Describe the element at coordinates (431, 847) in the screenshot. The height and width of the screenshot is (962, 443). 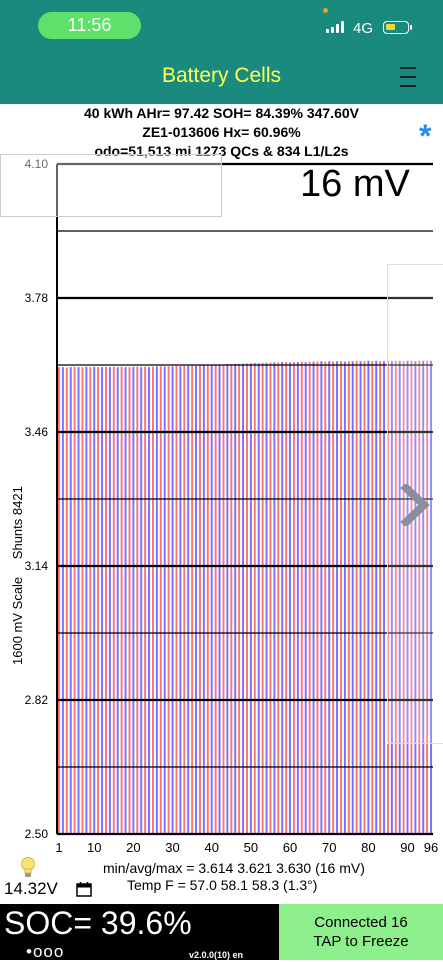
I see `x-tick-label: 96` at that location.